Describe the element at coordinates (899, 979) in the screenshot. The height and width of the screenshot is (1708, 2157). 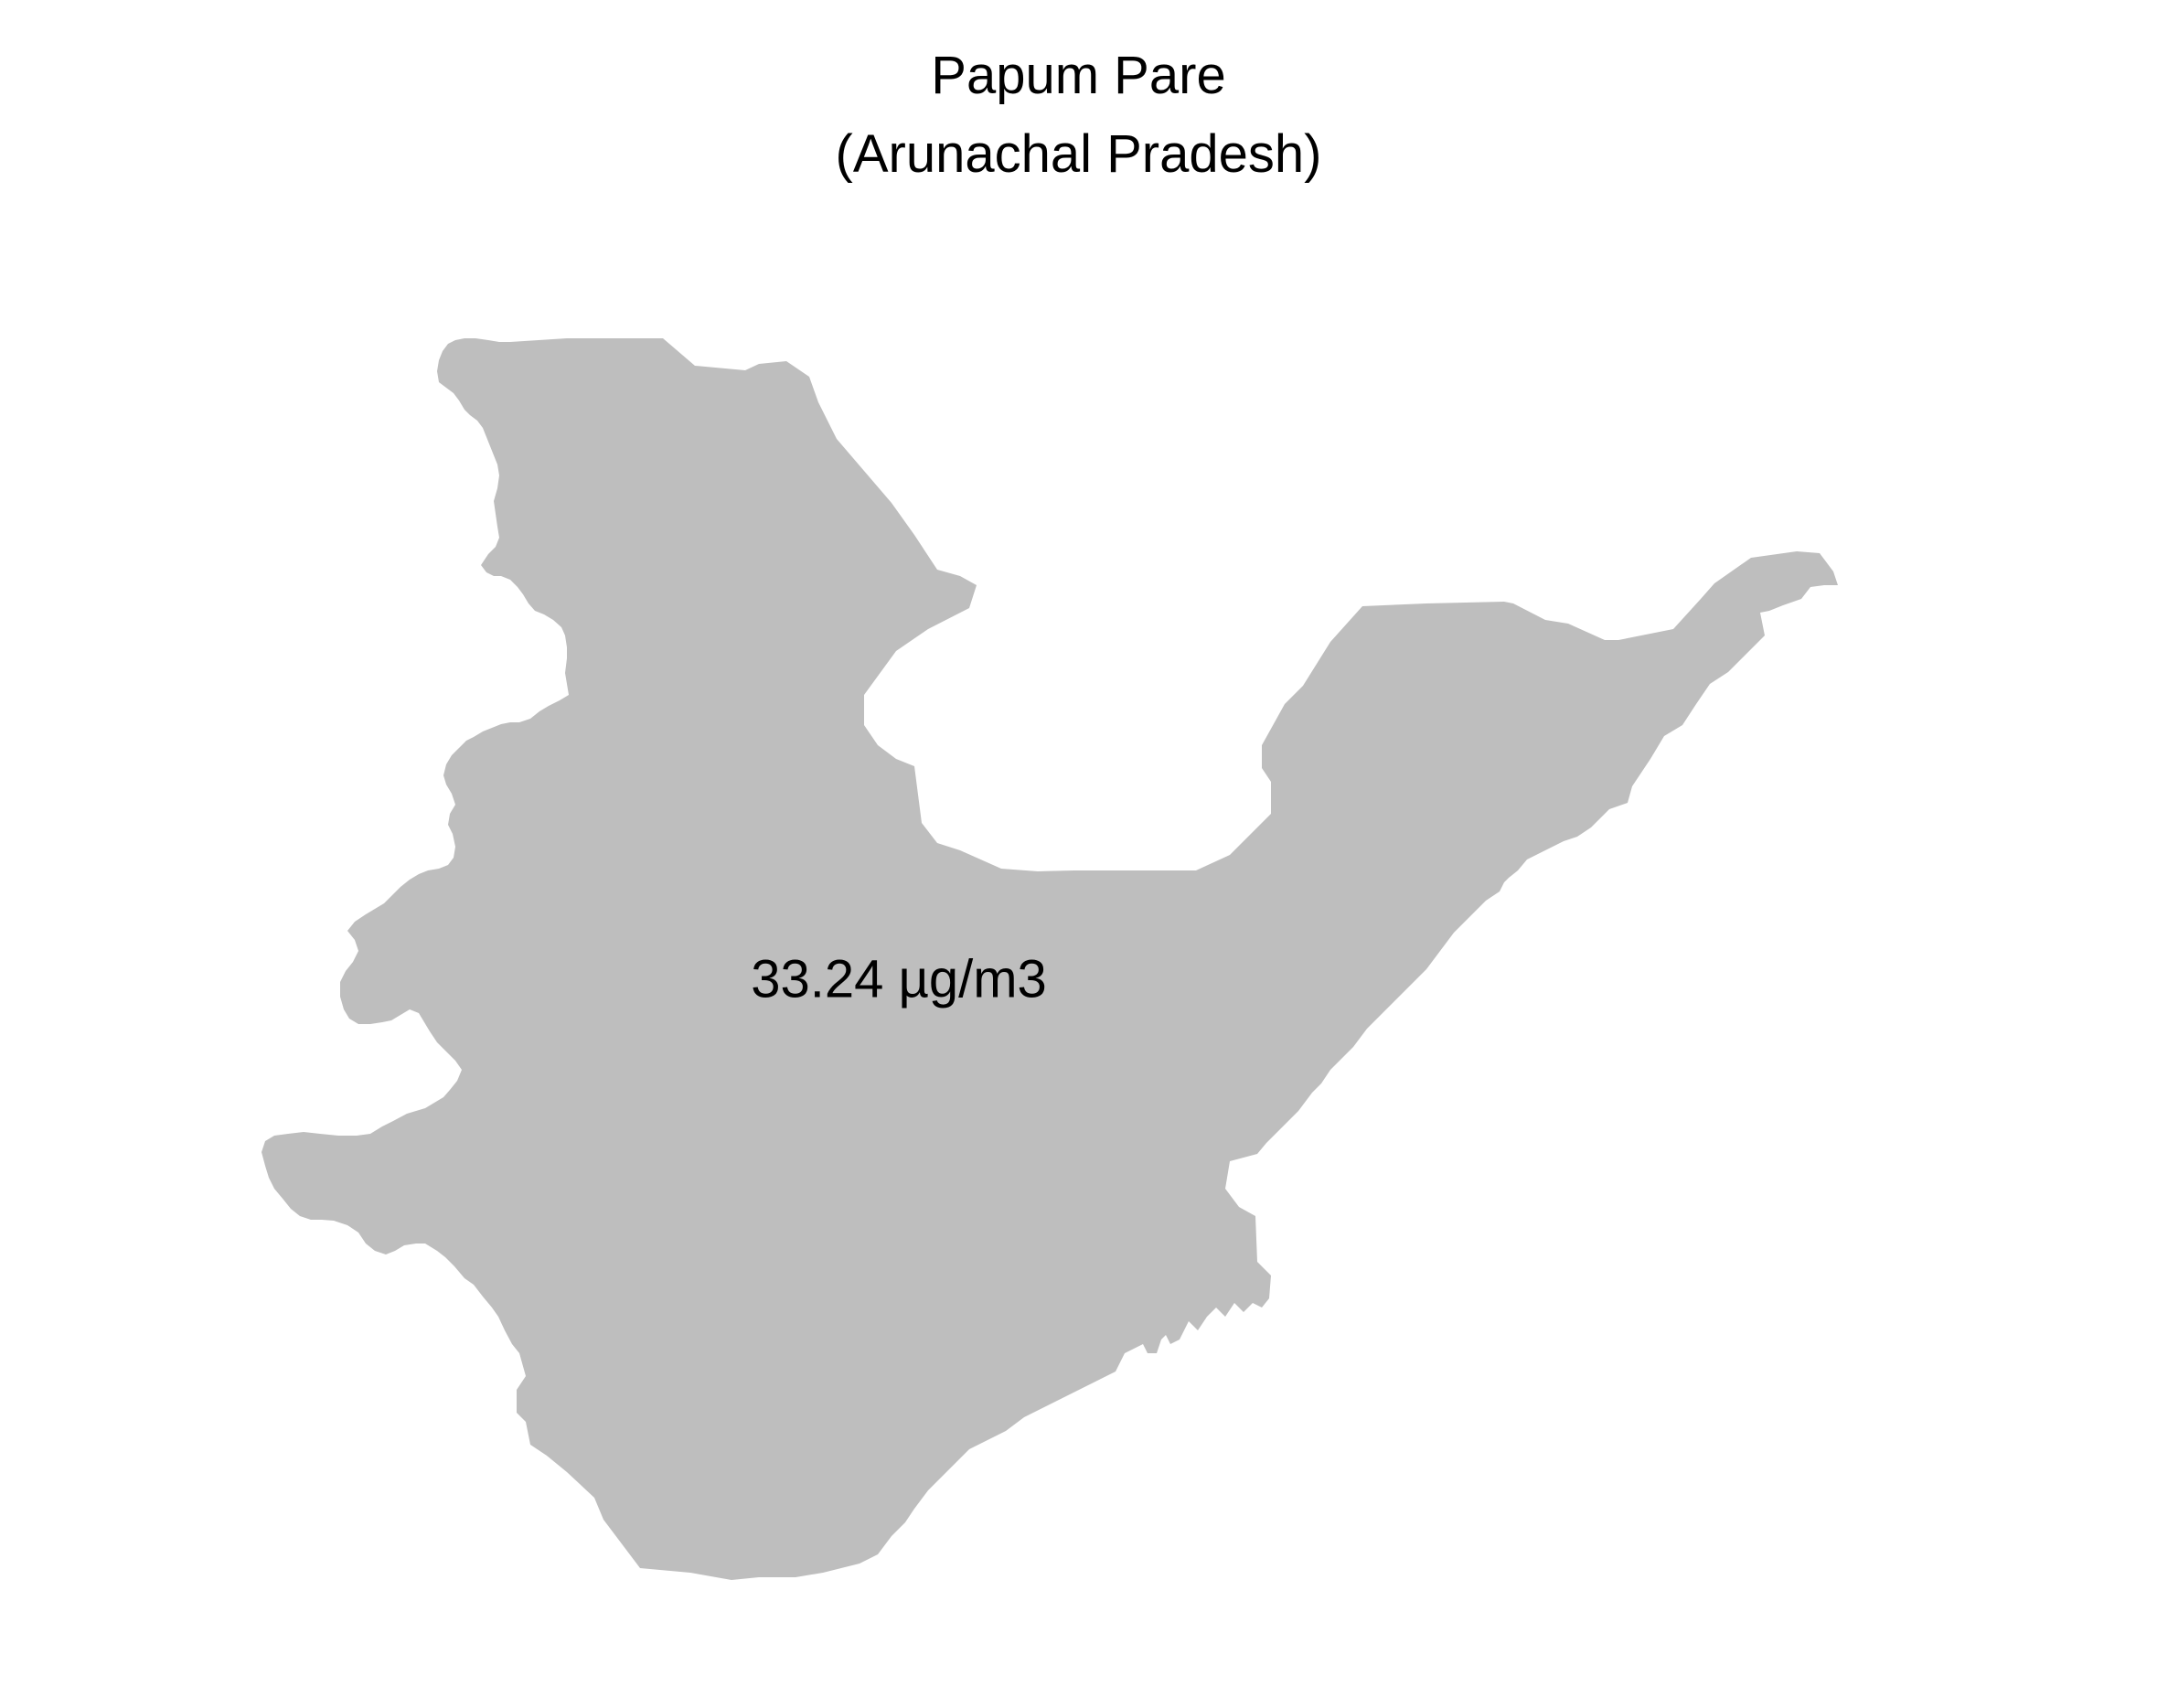
I see `pollution-value-label: 33.24 µg/m3` at that location.